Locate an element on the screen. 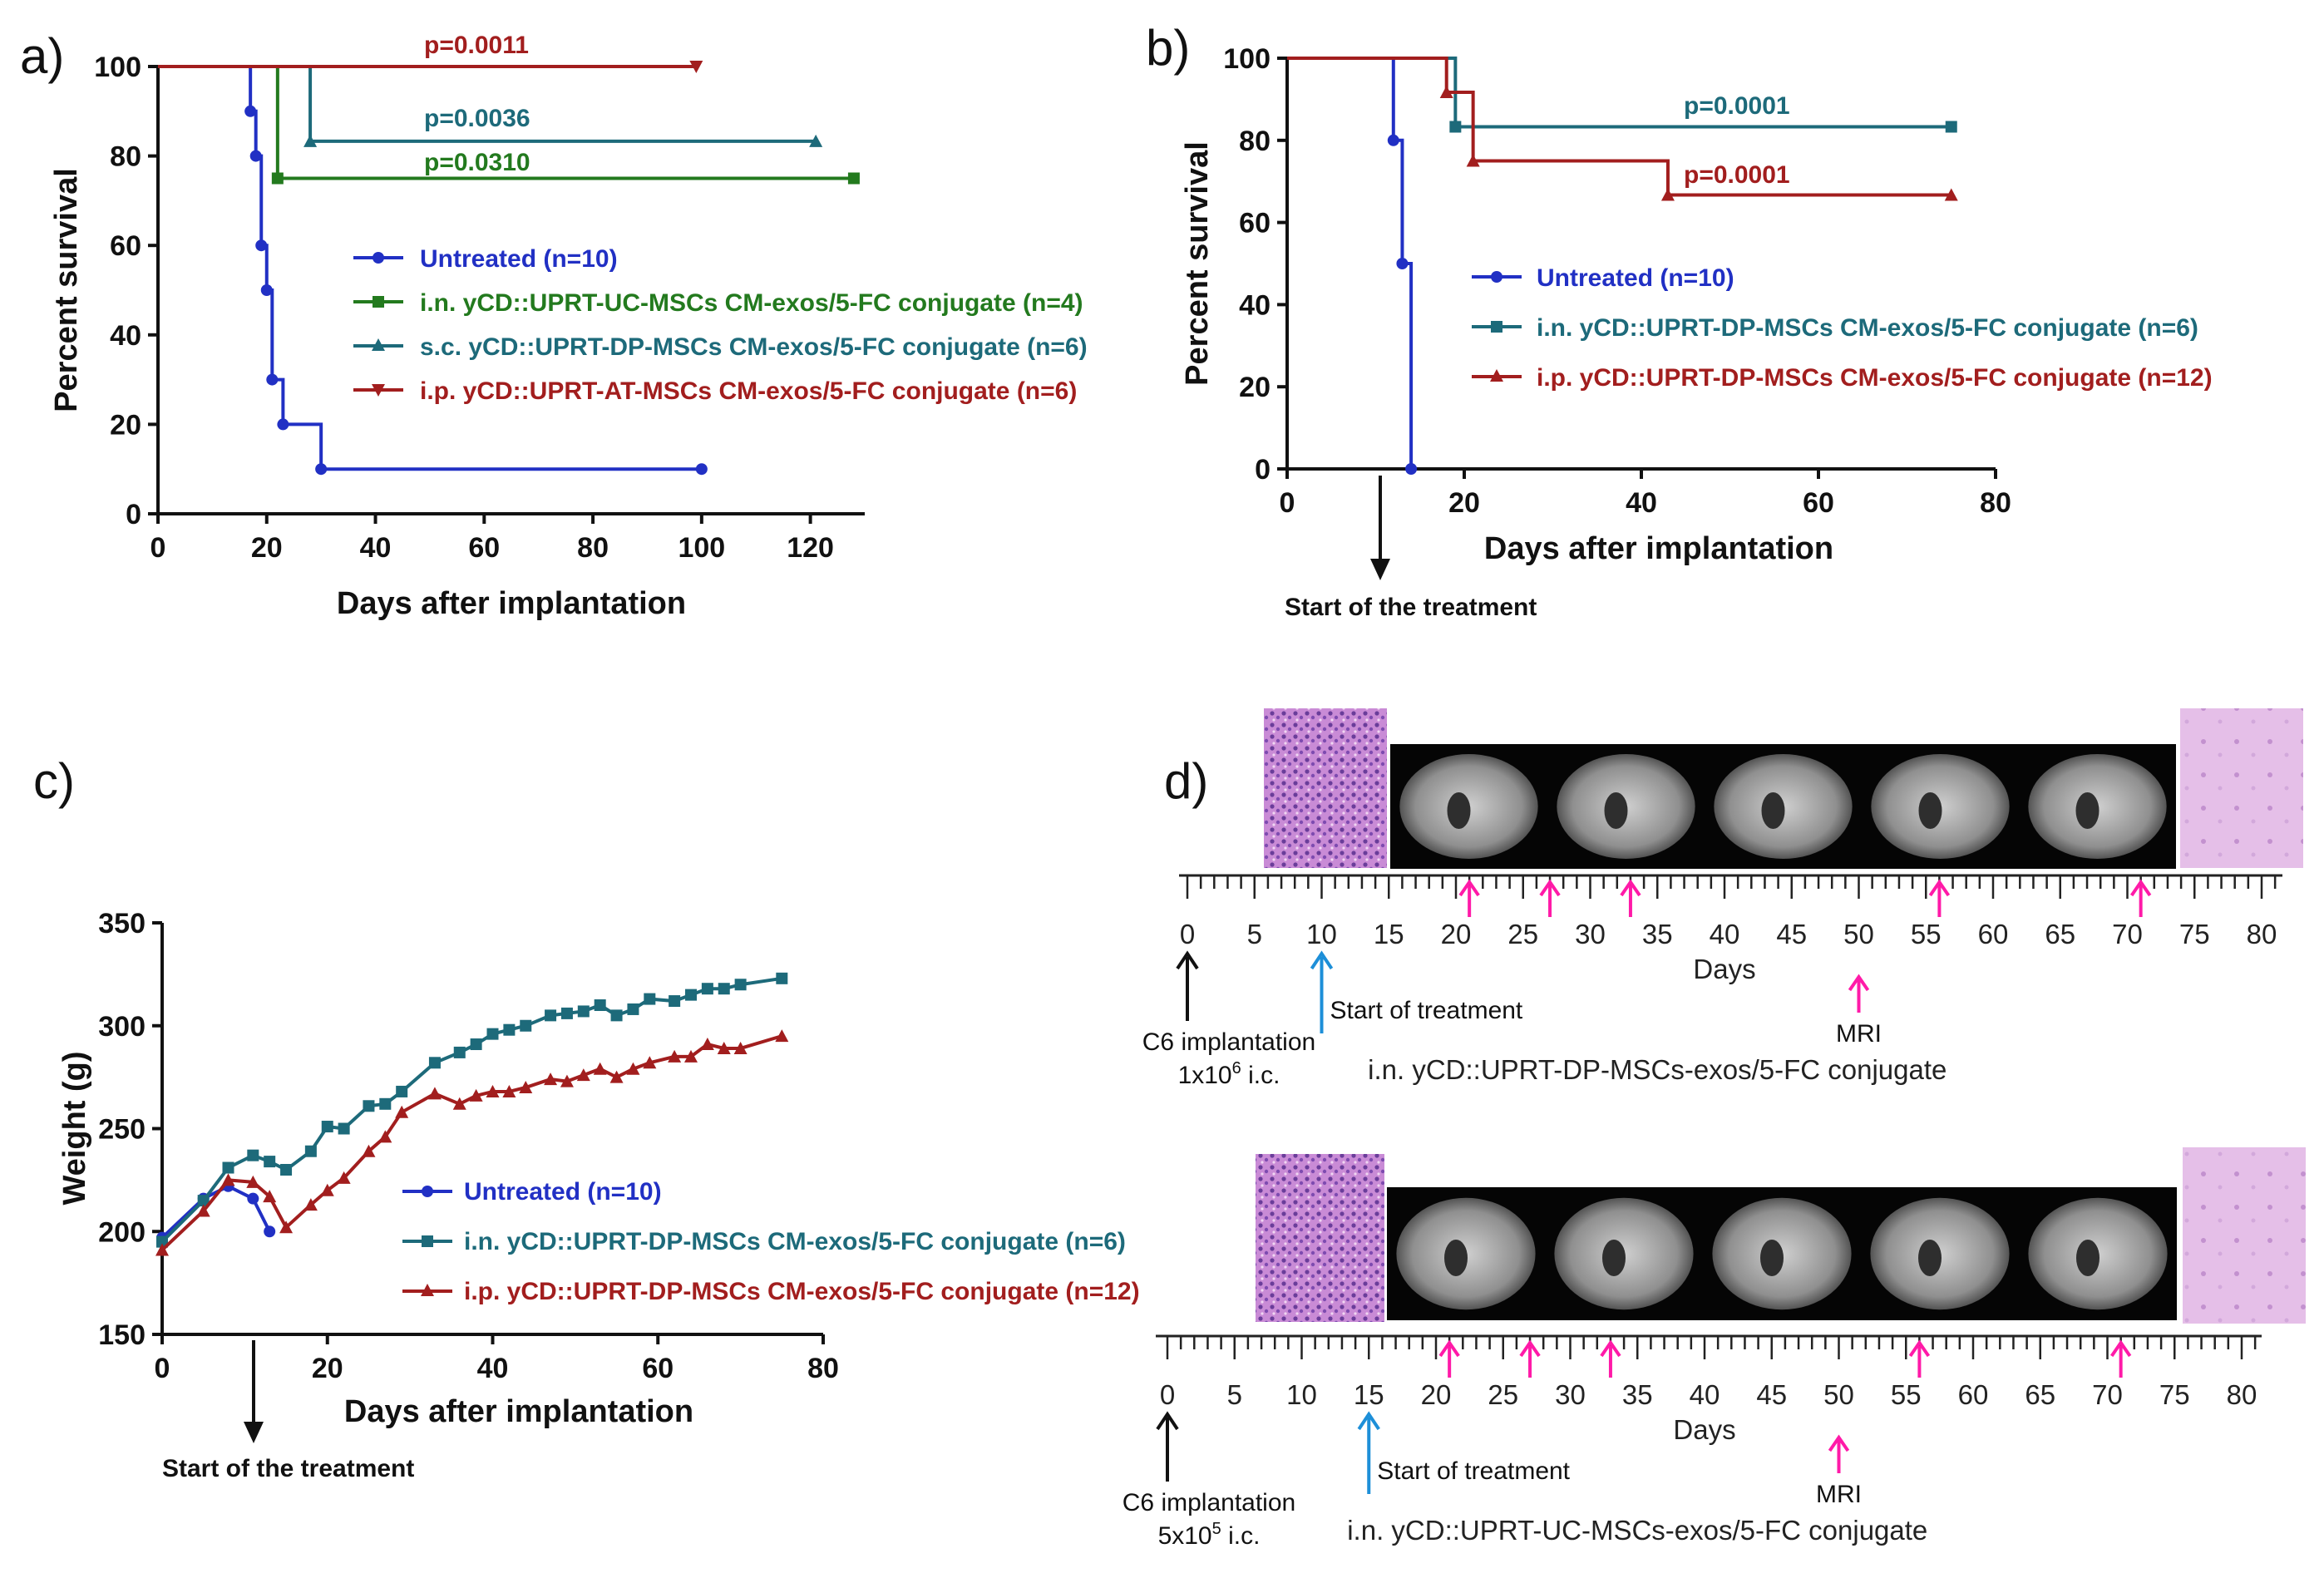 The image size is (2324, 1573). a-series is located at coordinates (509, 268).